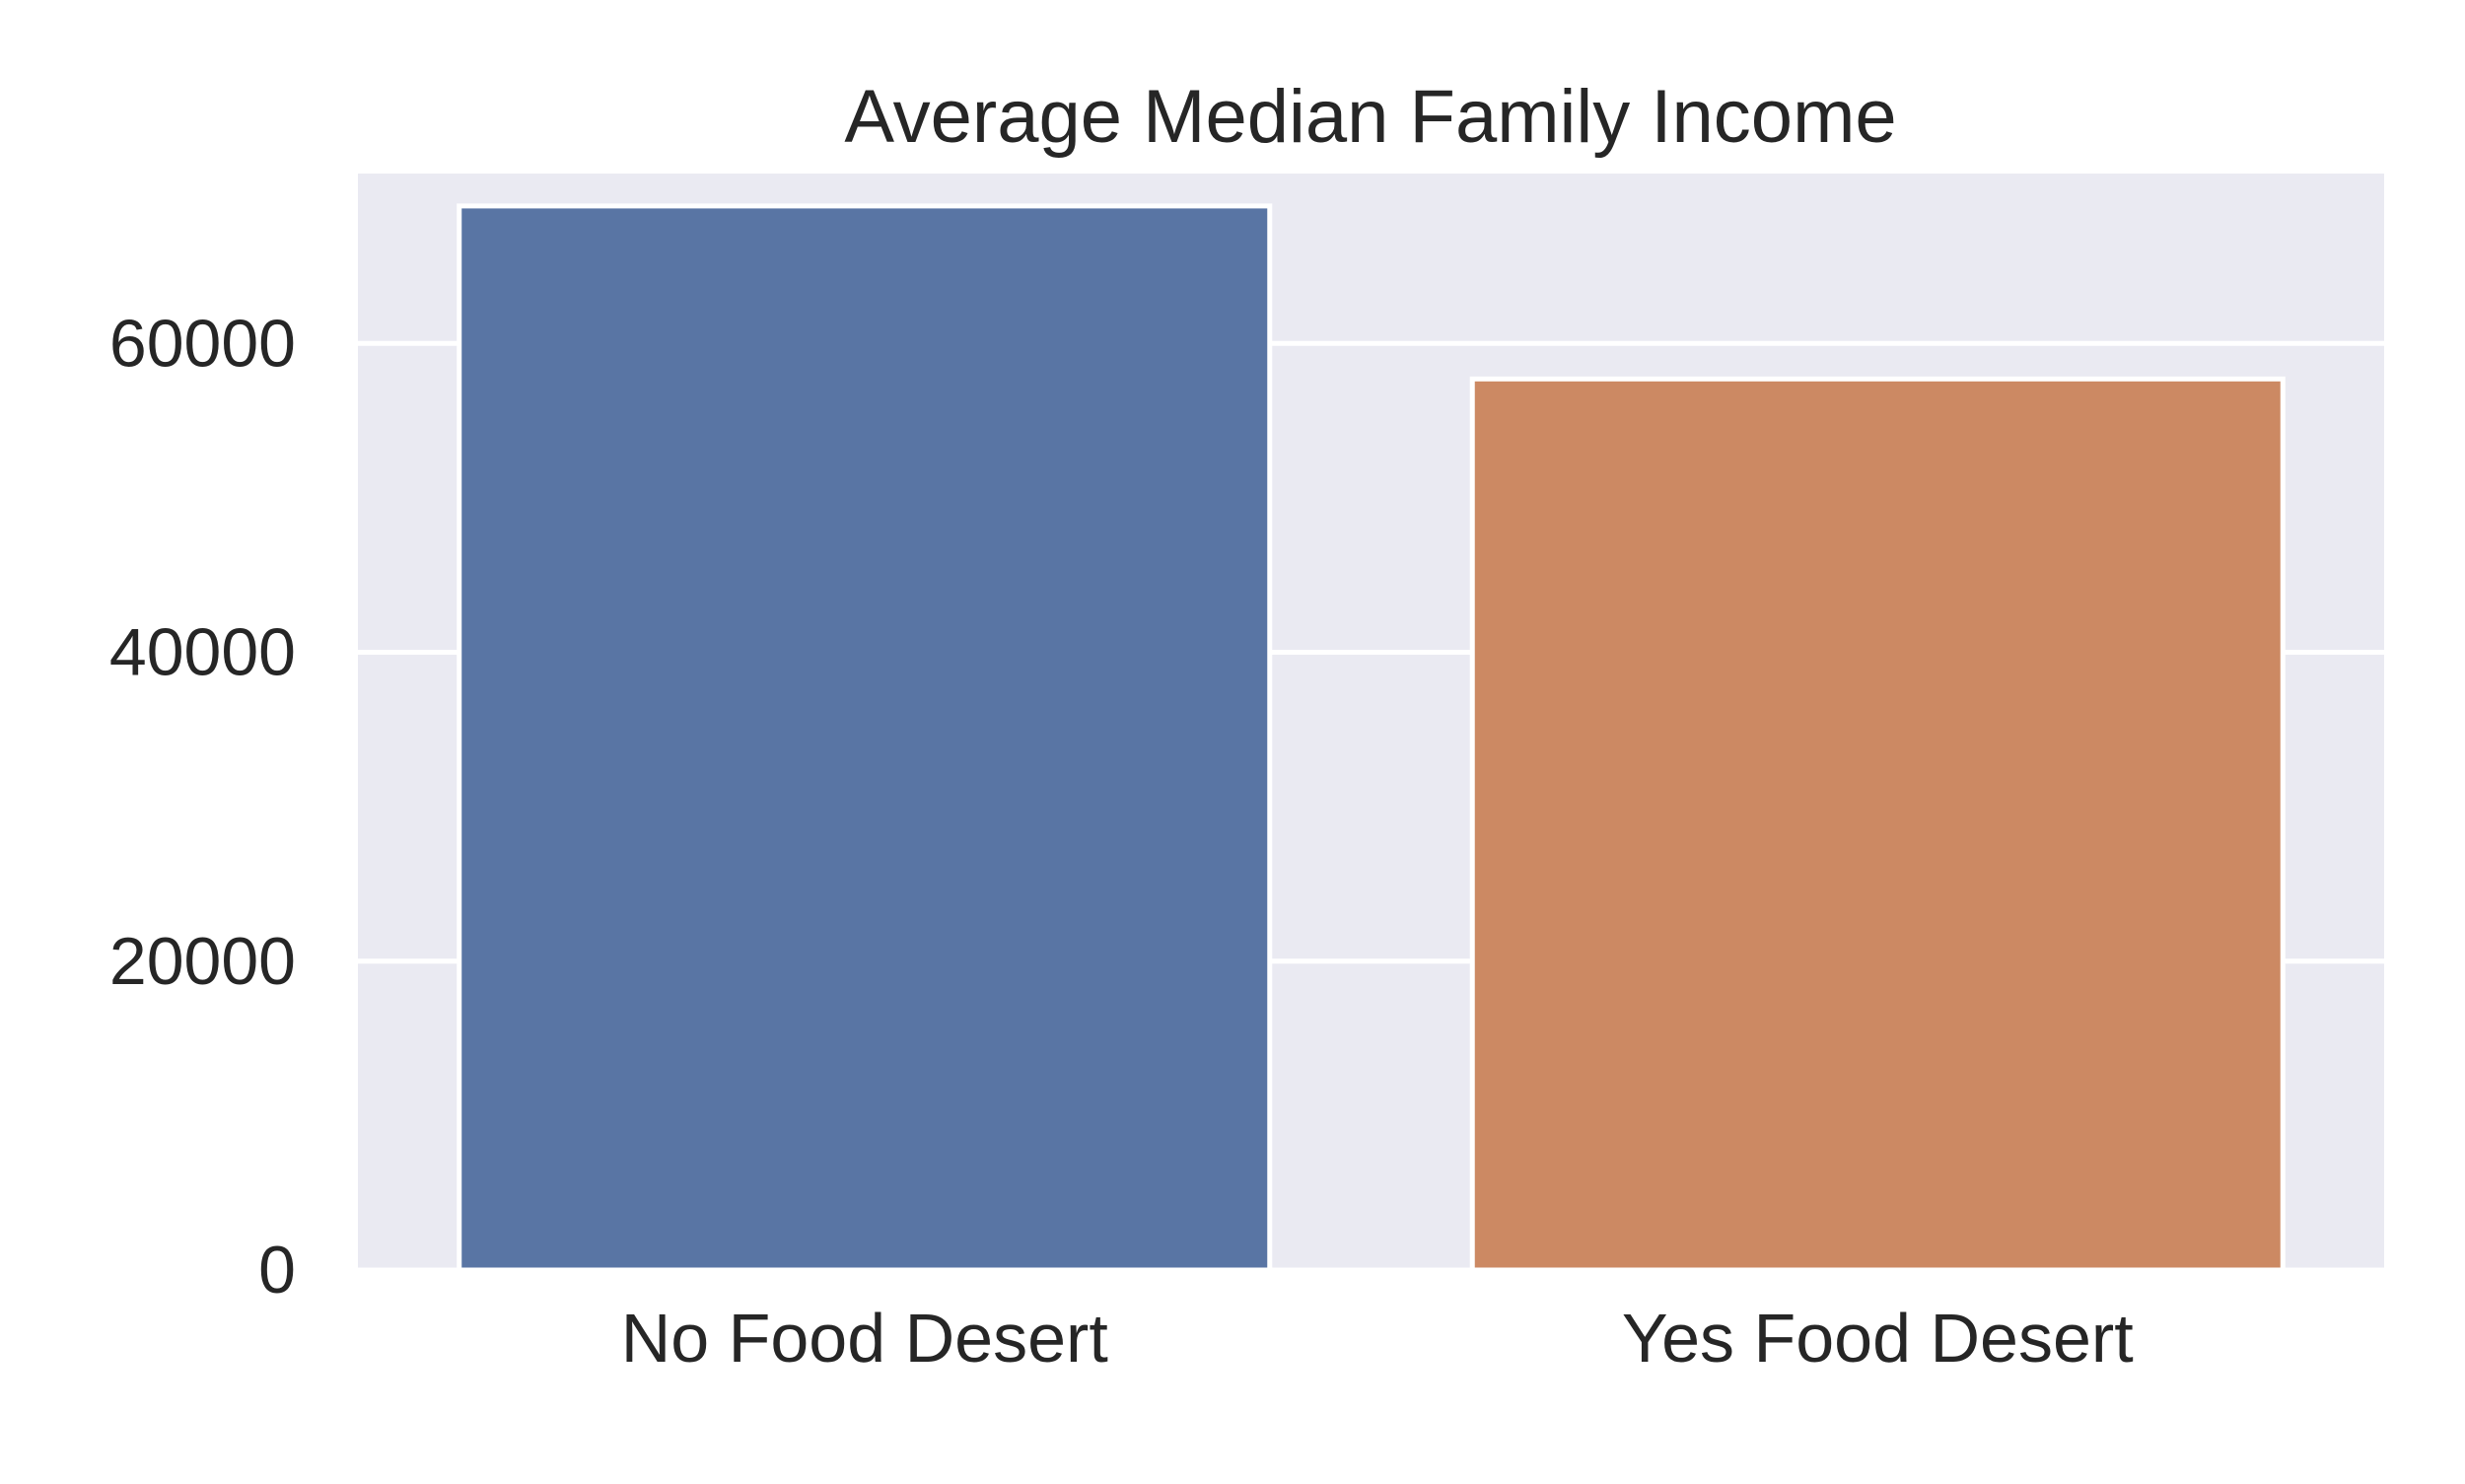  Describe the element at coordinates (1370, 117) in the screenshot. I see `chart-title: Average Median Family Income` at that location.